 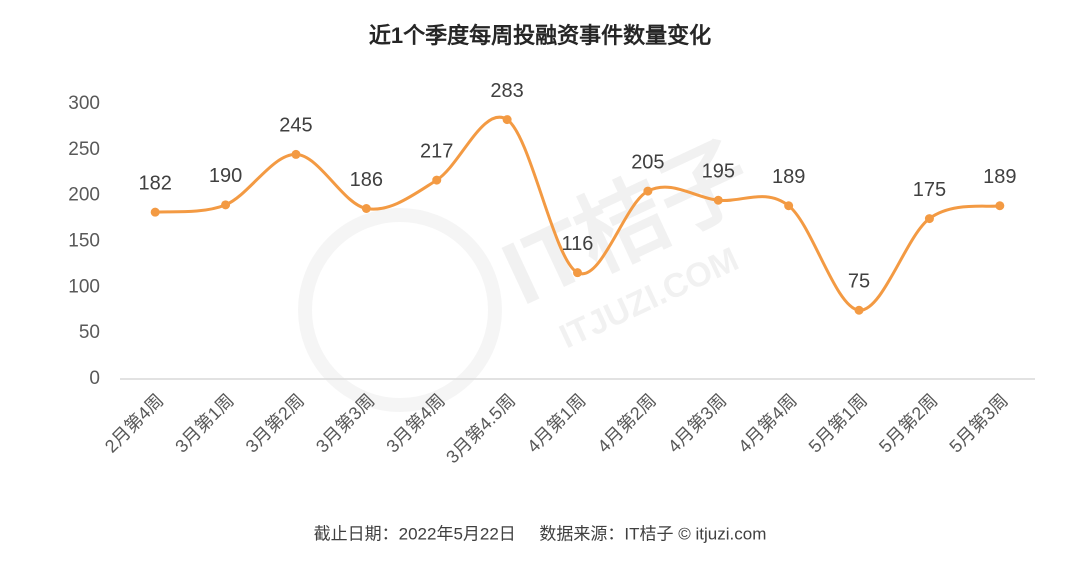 What do you see at coordinates (84, 103) in the screenshot?
I see `y-tick-label: 300` at bounding box center [84, 103].